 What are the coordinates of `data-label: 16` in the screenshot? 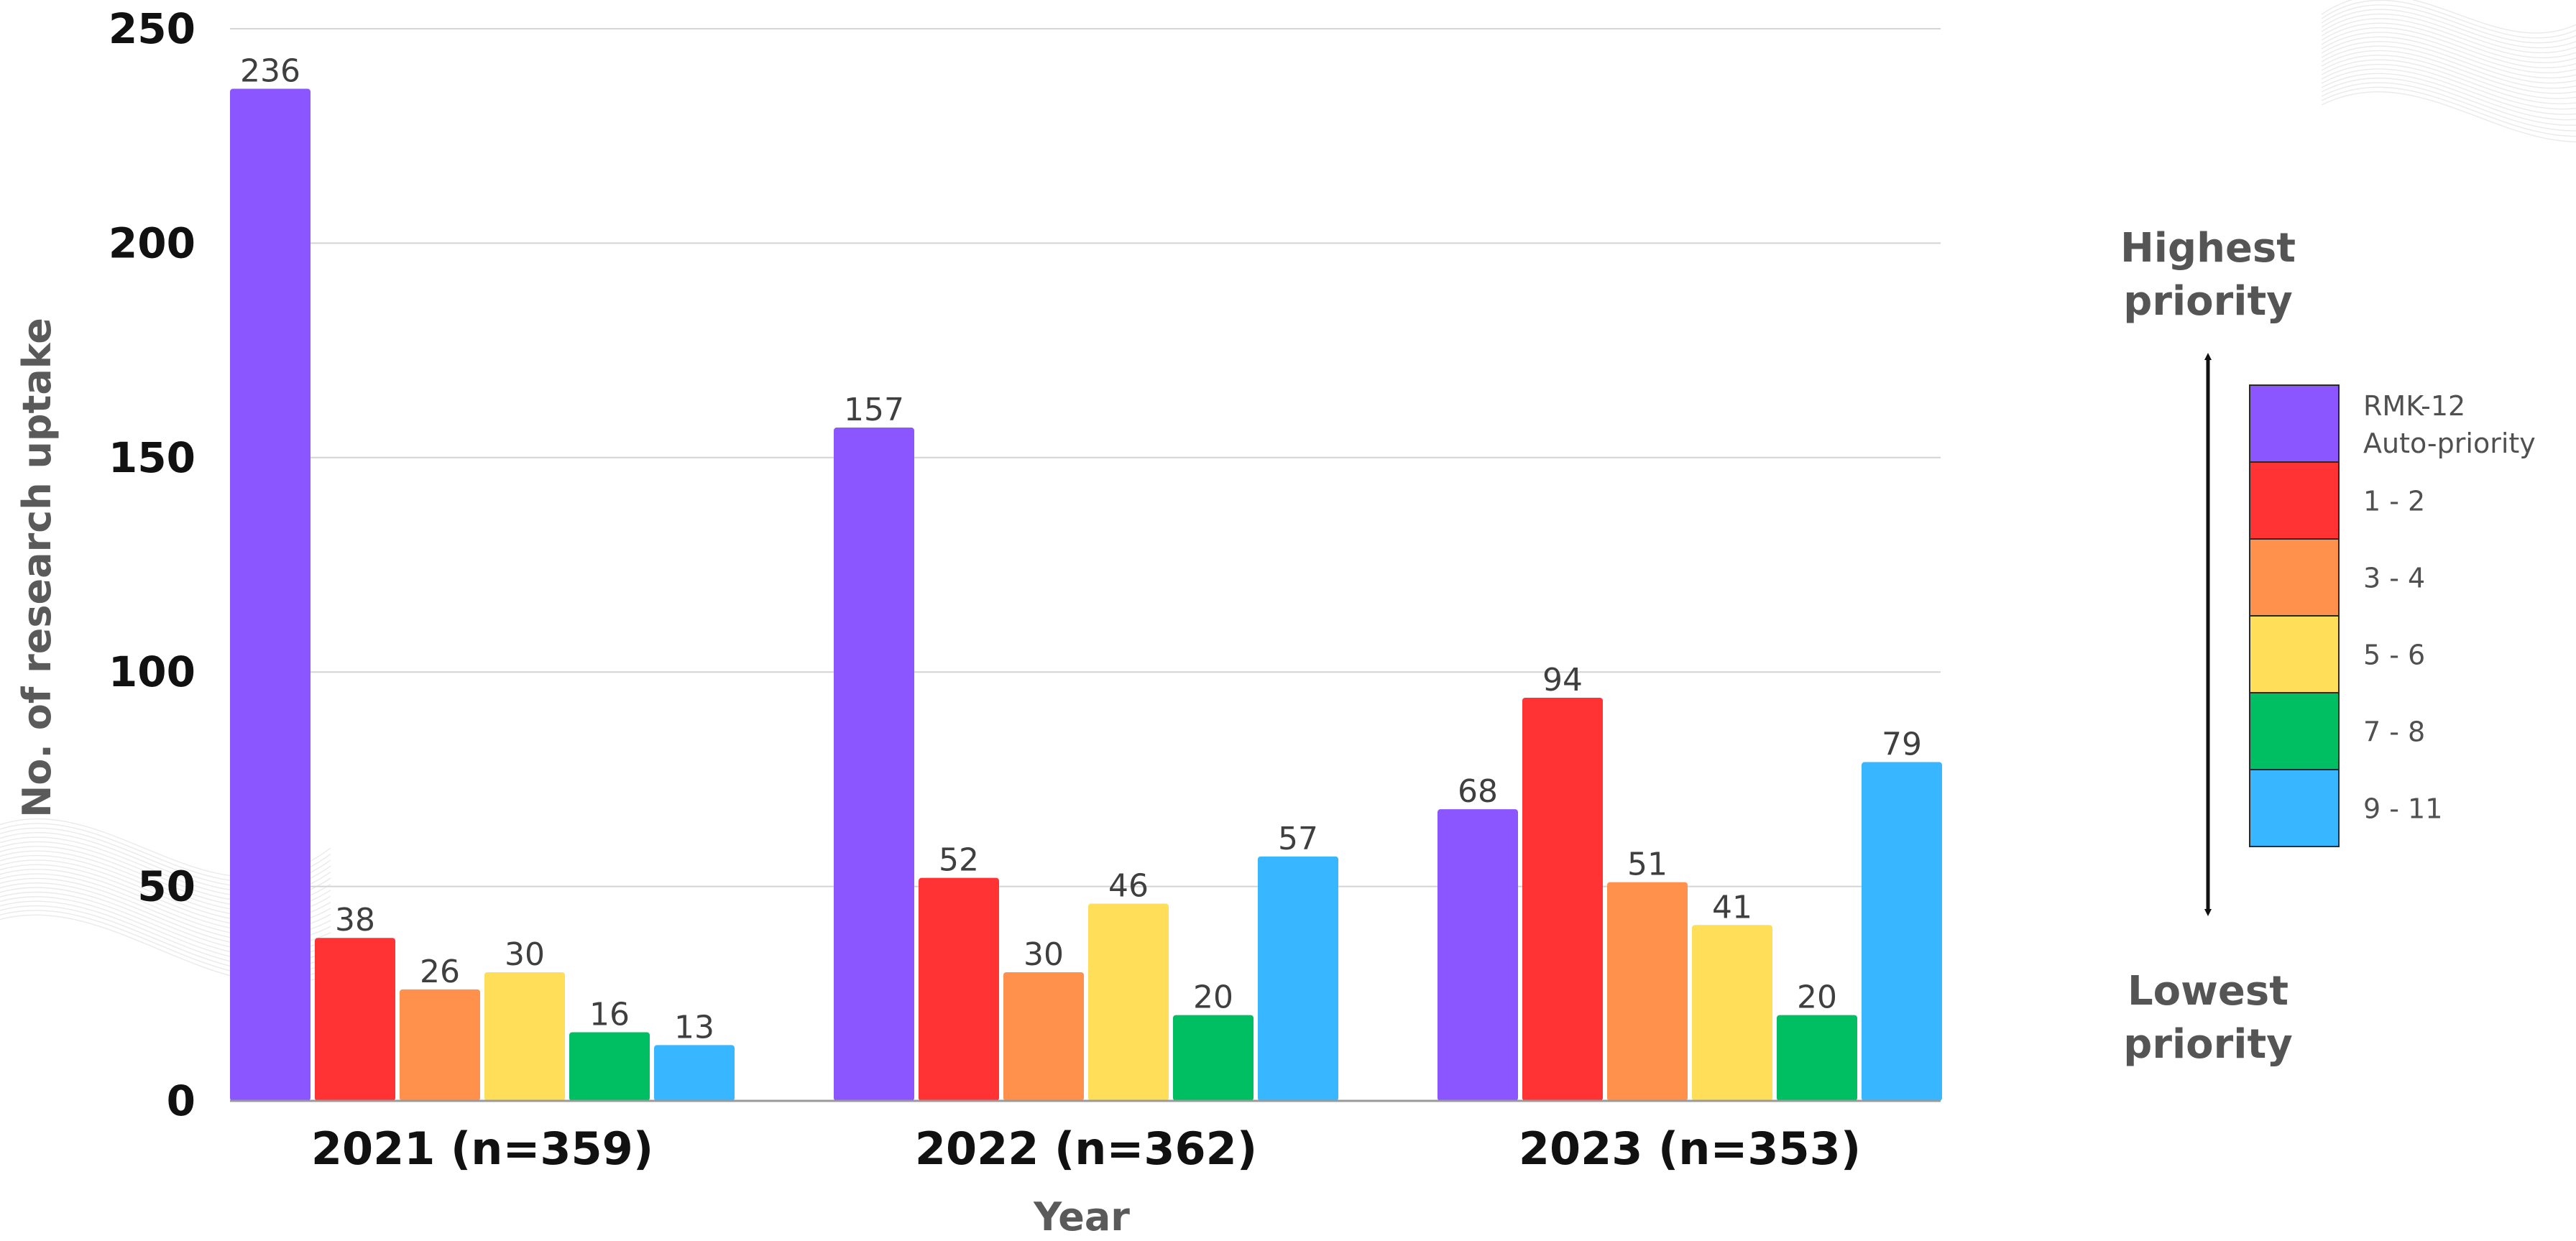 It's located at (609, 1015).